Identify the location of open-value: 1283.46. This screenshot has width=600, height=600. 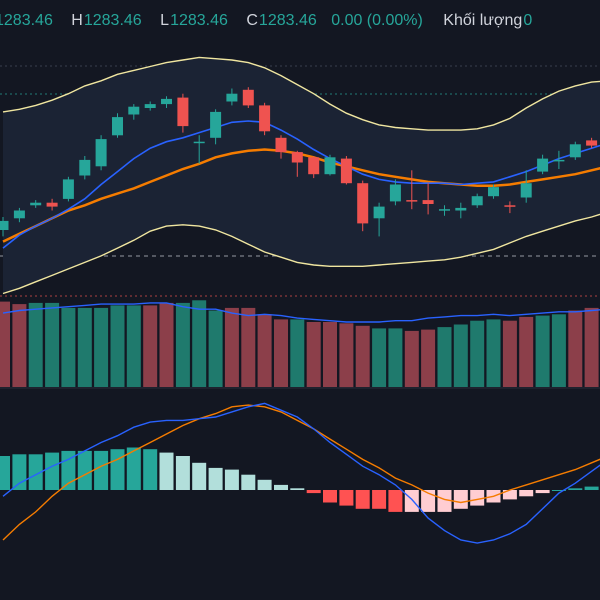
(26, 20).